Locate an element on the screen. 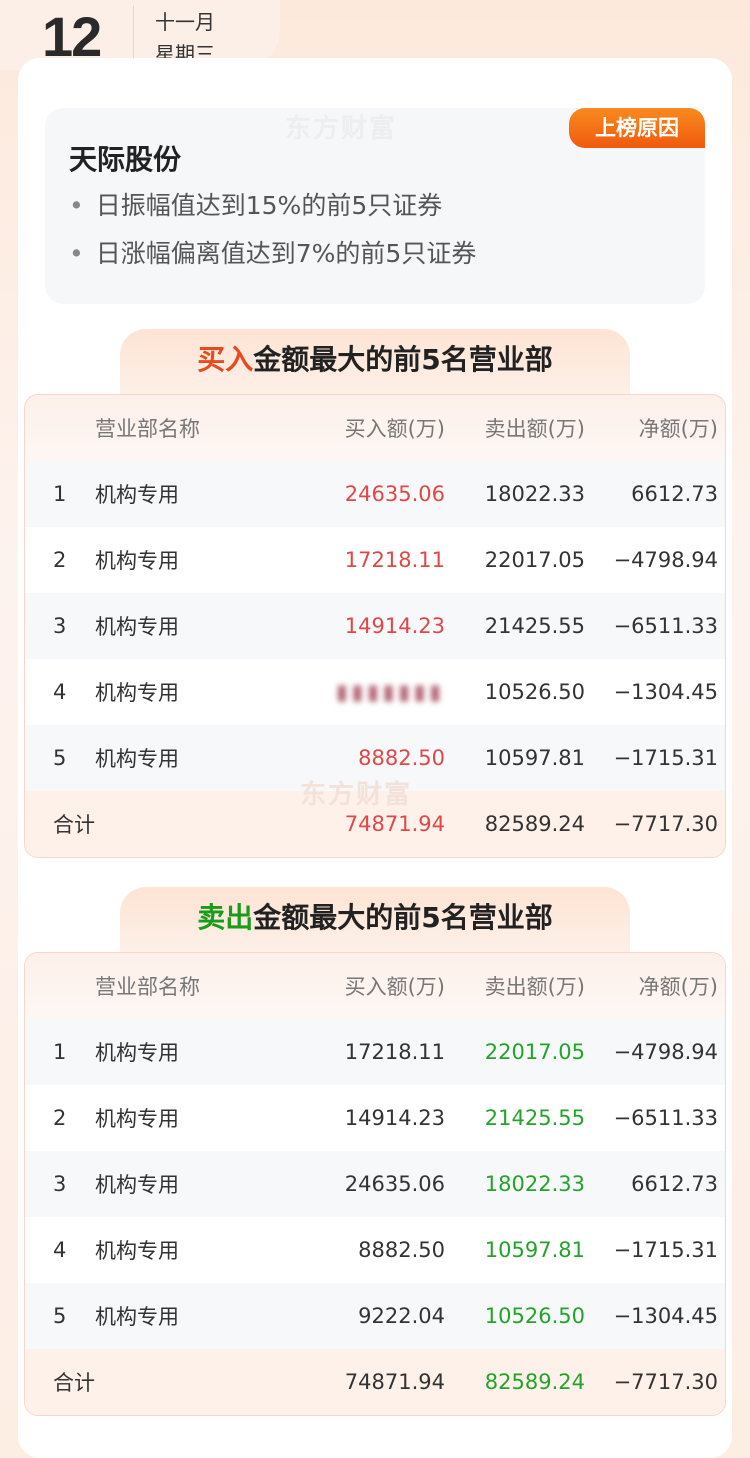 This screenshot has width=750, height=1458. divider is located at coordinates (133, 38).